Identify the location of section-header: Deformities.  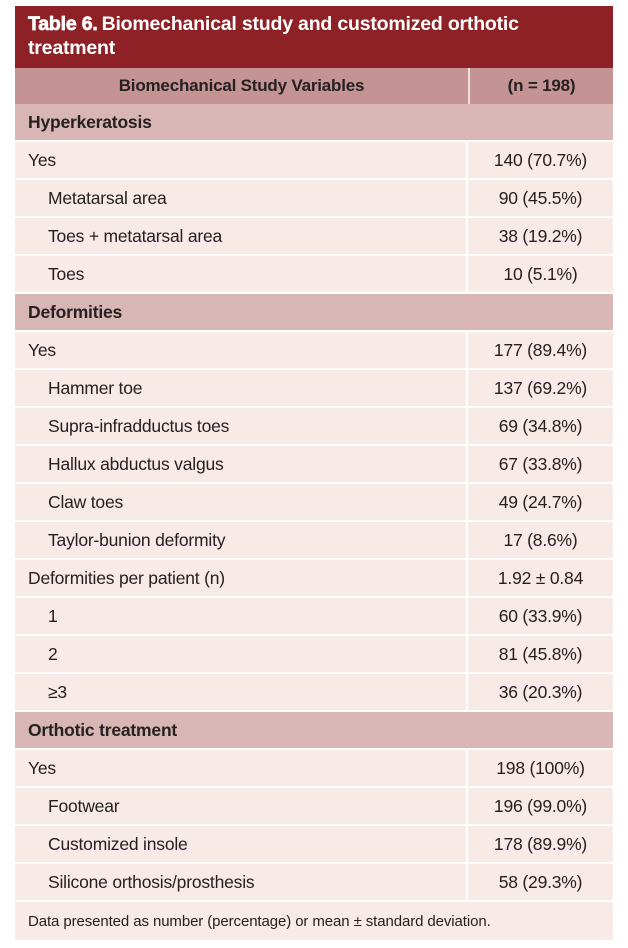
(314, 312).